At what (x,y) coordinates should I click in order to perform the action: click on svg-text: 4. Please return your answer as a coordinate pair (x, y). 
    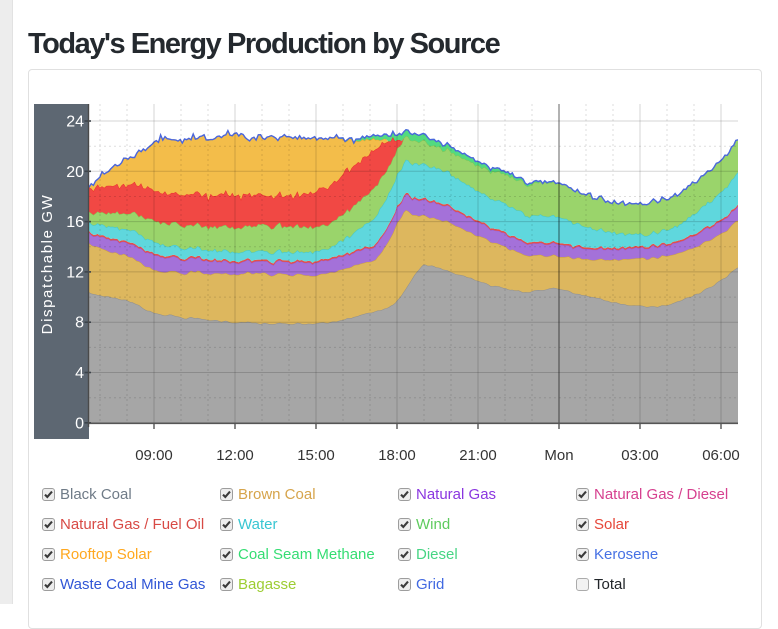
    Looking at the image, I should click on (79, 373).